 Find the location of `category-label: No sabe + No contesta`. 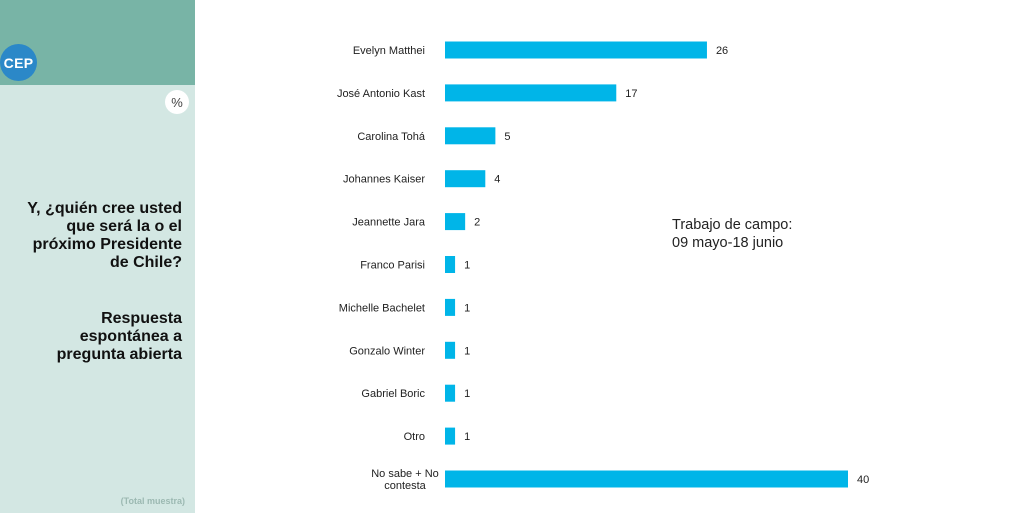

category-label: No sabe + No contesta is located at coordinates (405, 480).